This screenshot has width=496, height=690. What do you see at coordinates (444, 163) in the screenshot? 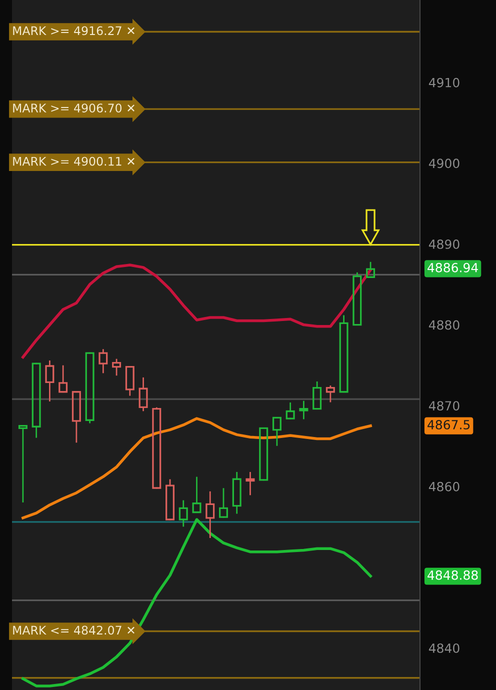
I see `y-tick-label: 4900` at bounding box center [444, 163].